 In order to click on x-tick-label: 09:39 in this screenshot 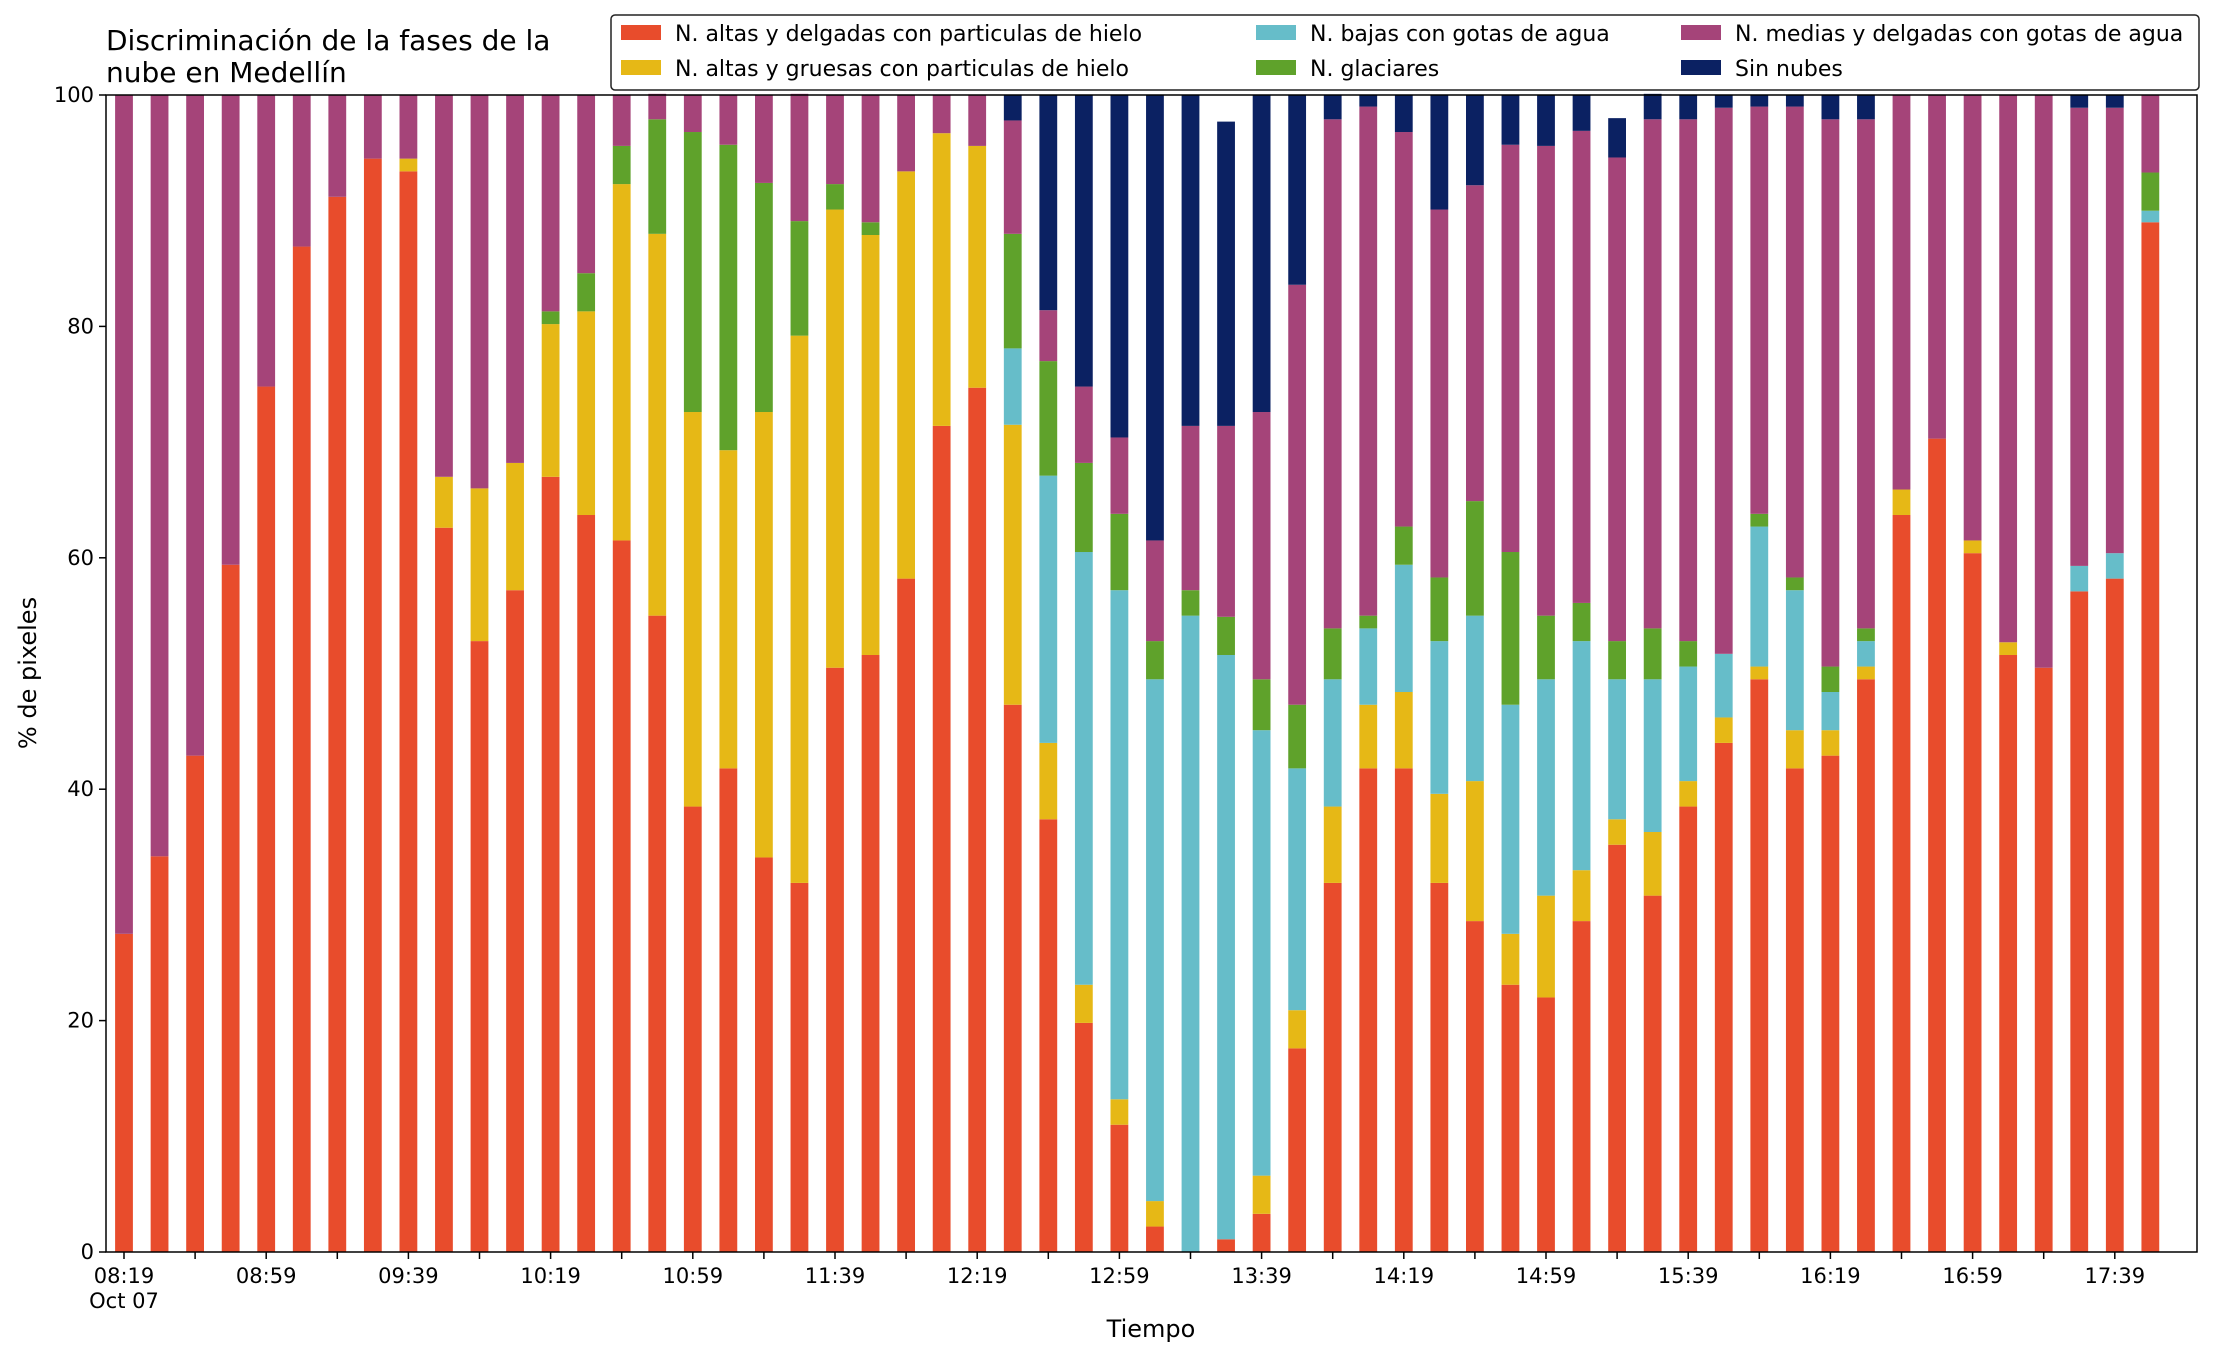, I will do `click(408, 1276)`.